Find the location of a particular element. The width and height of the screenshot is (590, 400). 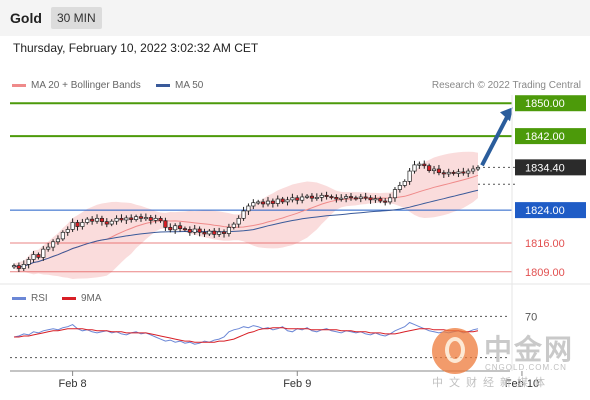

watermark-tagline: 中文财经新媒体 is located at coordinates (491, 382).